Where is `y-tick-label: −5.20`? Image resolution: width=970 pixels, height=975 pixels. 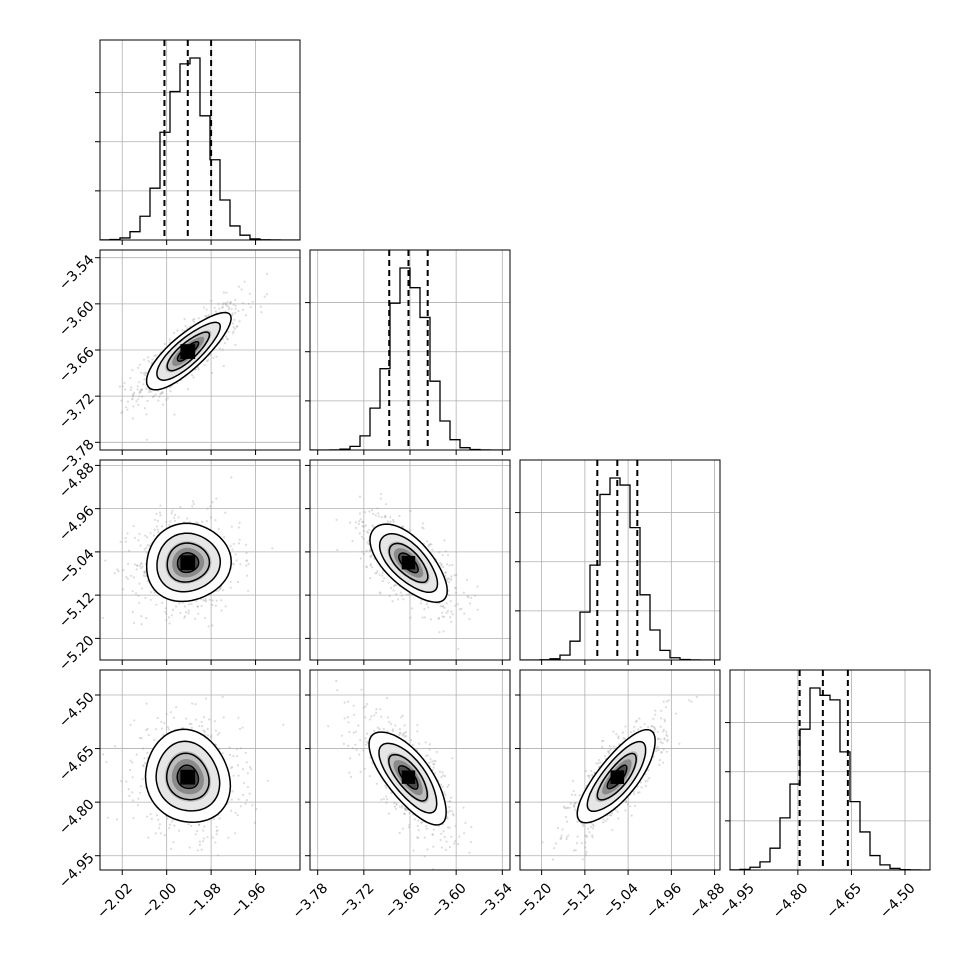
y-tick-label: −5.20 is located at coordinates (77, 654).